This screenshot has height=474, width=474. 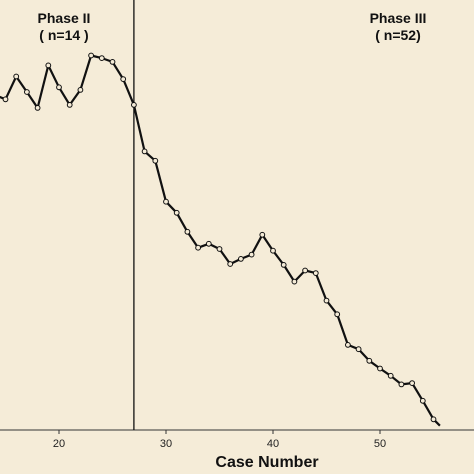 What do you see at coordinates (398, 18) in the screenshot?
I see `phase-iii-name: Phase III` at bounding box center [398, 18].